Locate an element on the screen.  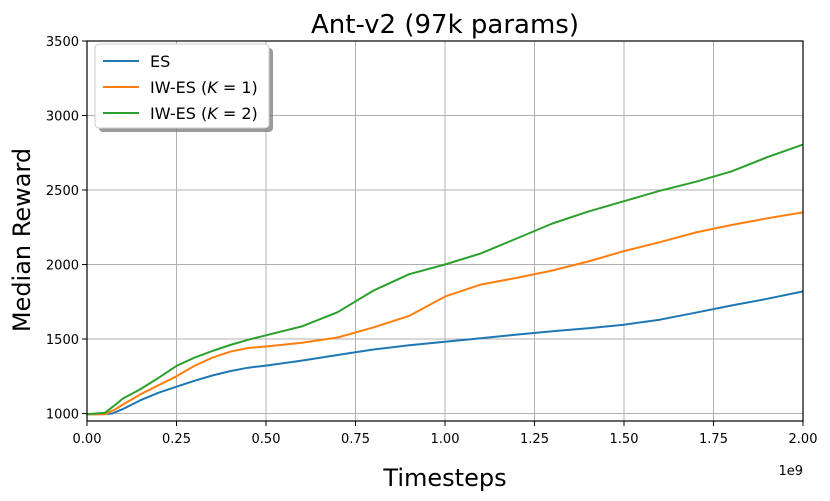
x-tick-label: 1.25 is located at coordinates (534, 439).